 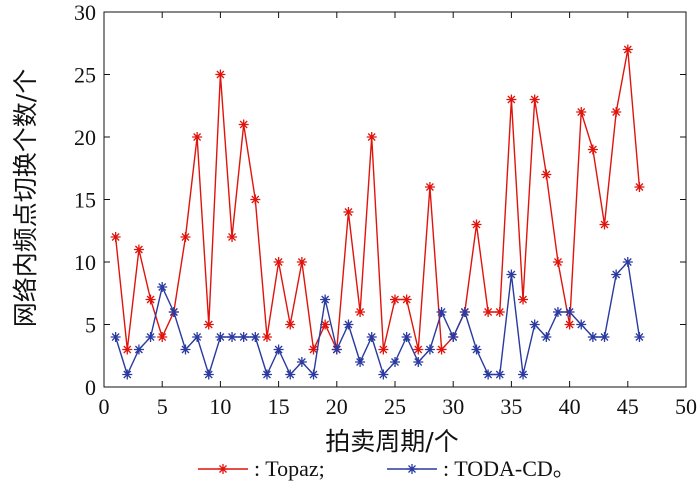 What do you see at coordinates (85, 12) in the screenshot?
I see `y-tick-label: 30` at bounding box center [85, 12].